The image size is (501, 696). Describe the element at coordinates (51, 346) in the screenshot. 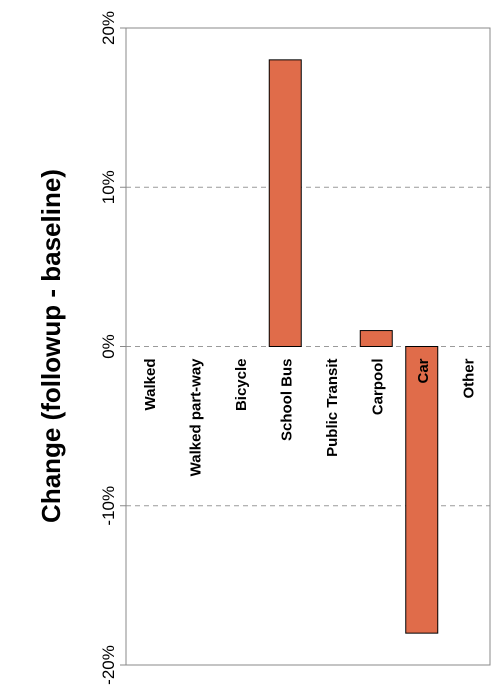

I see `value-axis-title: Change (followup - baseline)` at that location.